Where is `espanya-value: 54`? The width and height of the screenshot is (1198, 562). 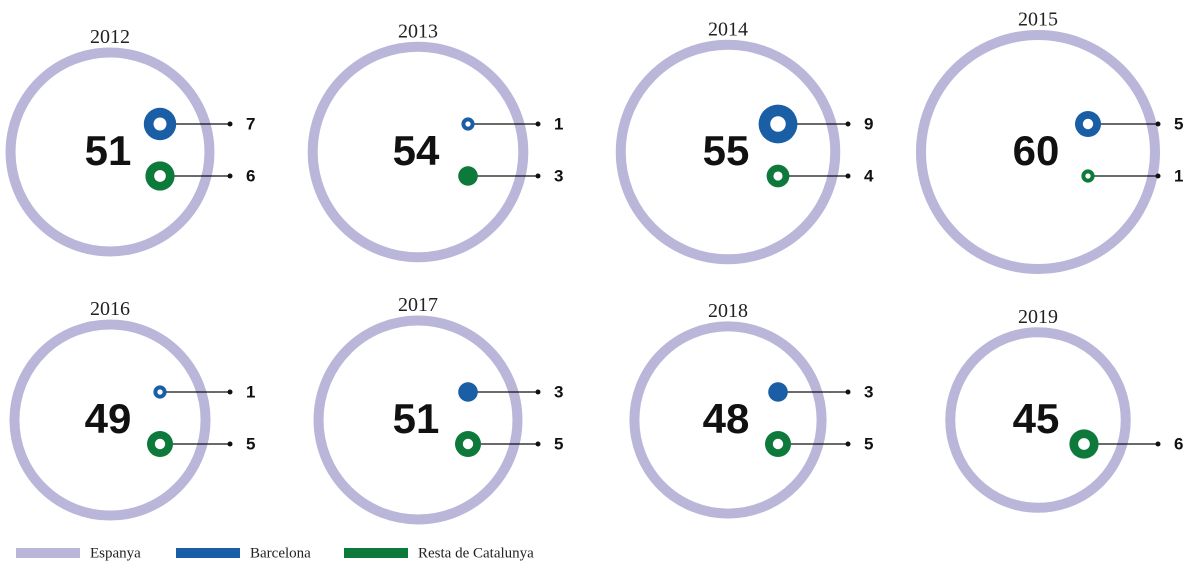 espanya-value: 54 is located at coordinates (416, 150).